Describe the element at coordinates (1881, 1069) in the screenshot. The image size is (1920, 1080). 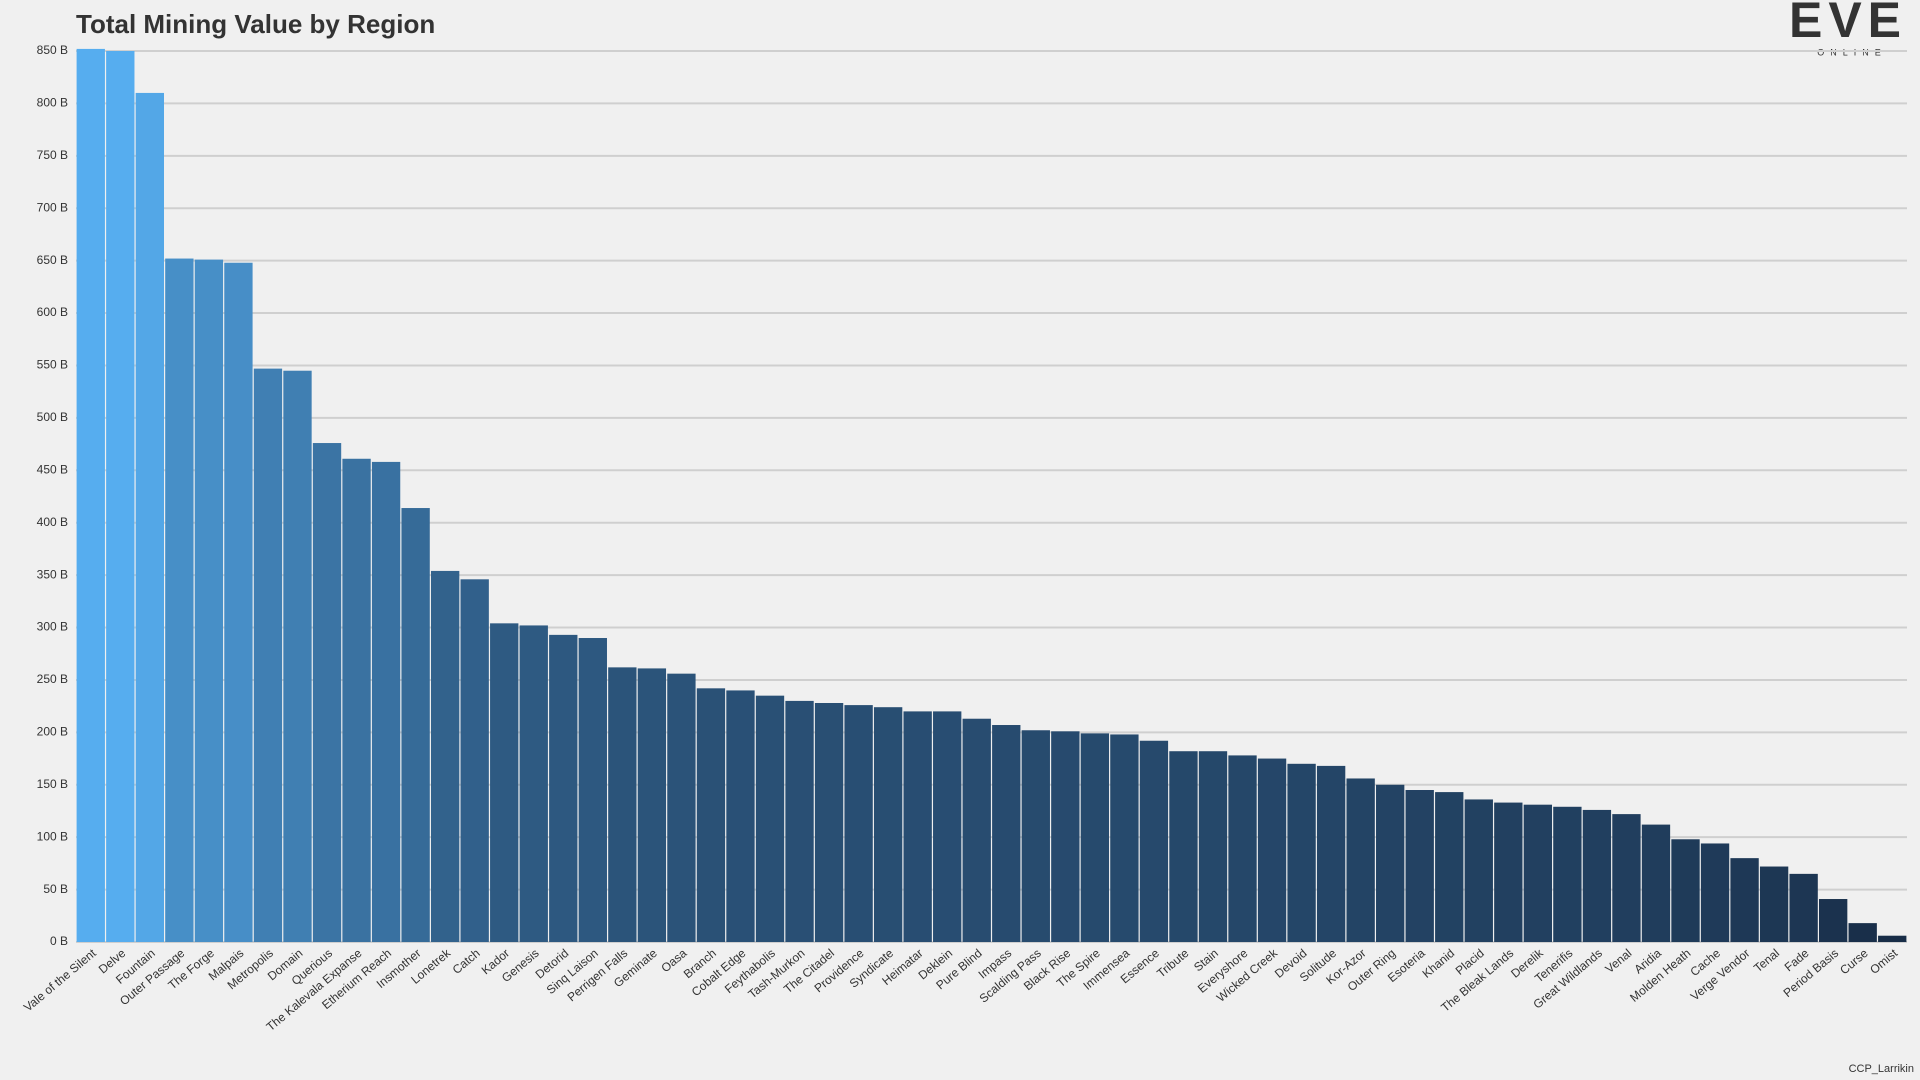
I see `credit: CCP_Larrikin` at that location.